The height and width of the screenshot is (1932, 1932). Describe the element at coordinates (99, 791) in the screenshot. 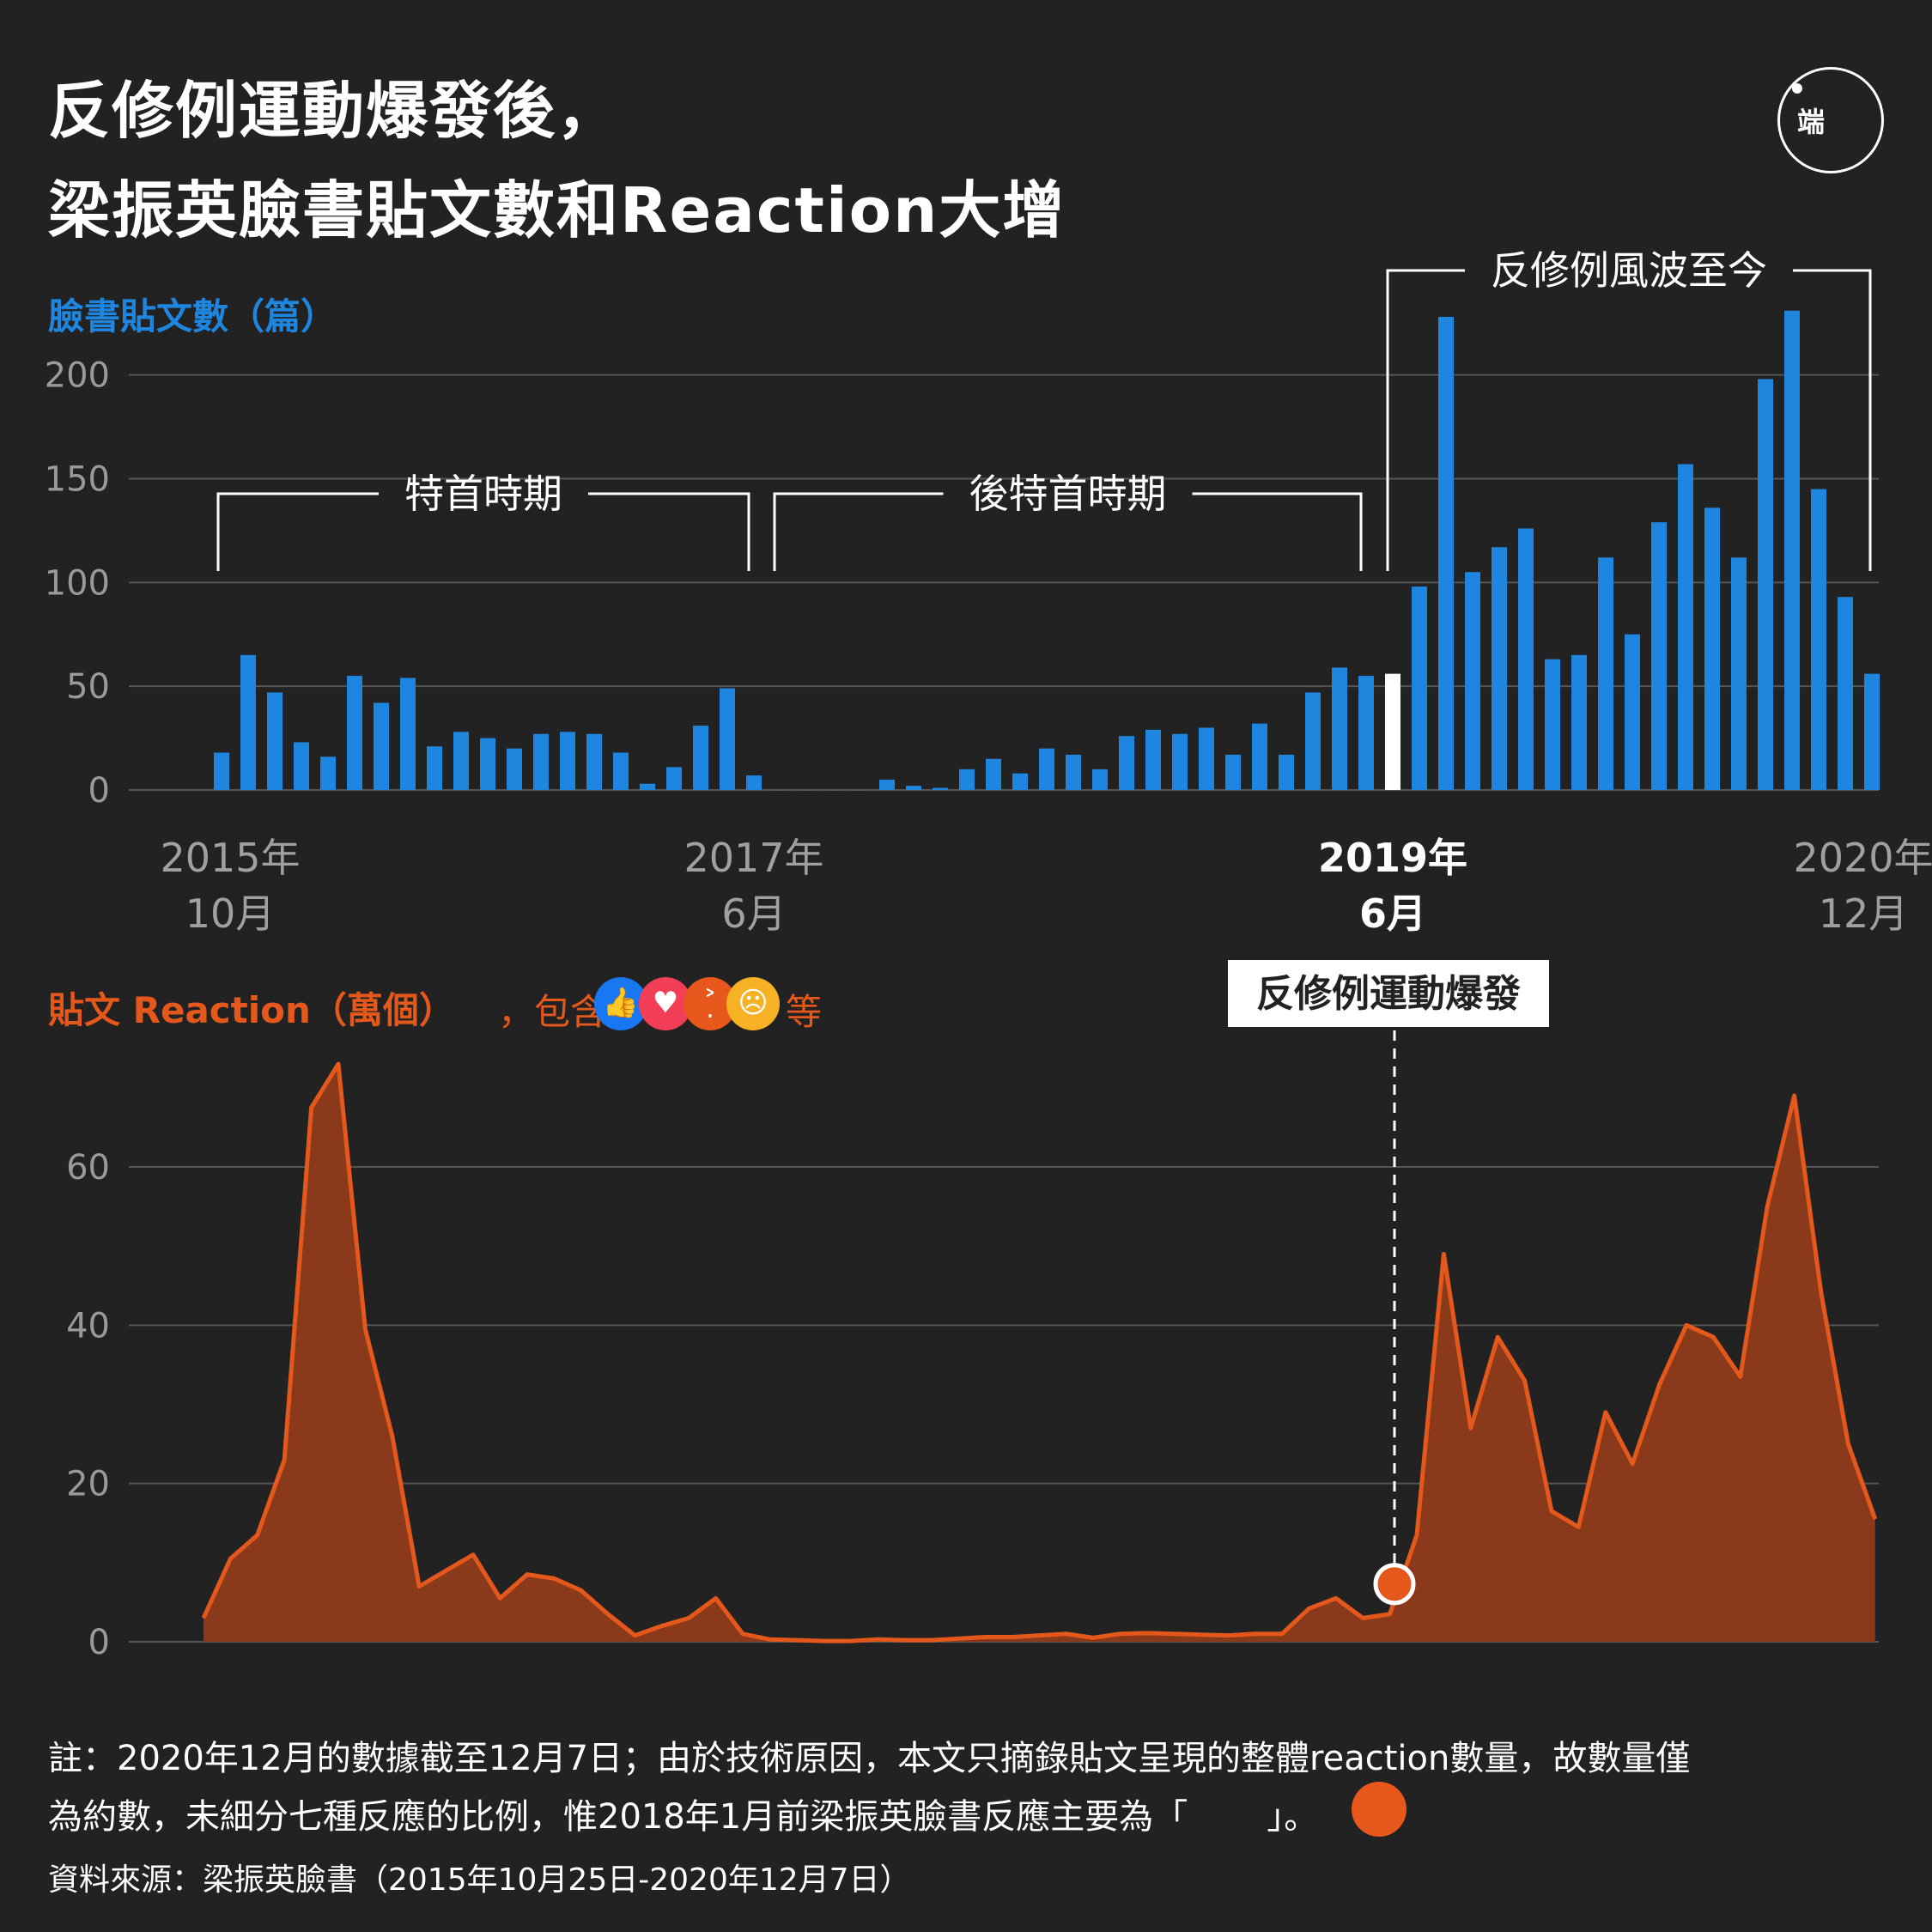

I see `posts-y-tick-label: 0` at that location.